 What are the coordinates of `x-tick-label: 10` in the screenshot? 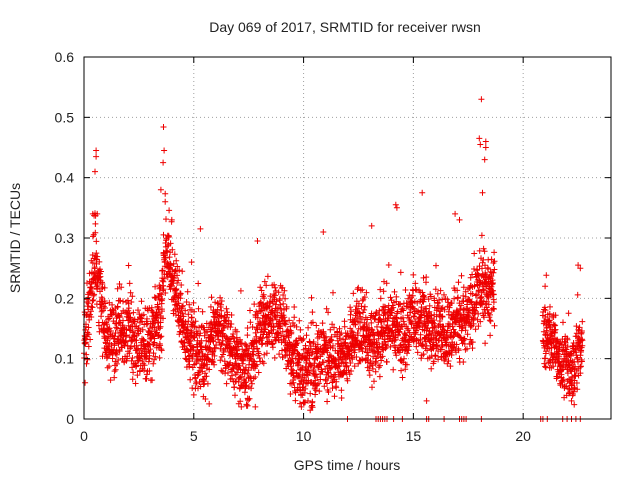 It's located at (304, 436).